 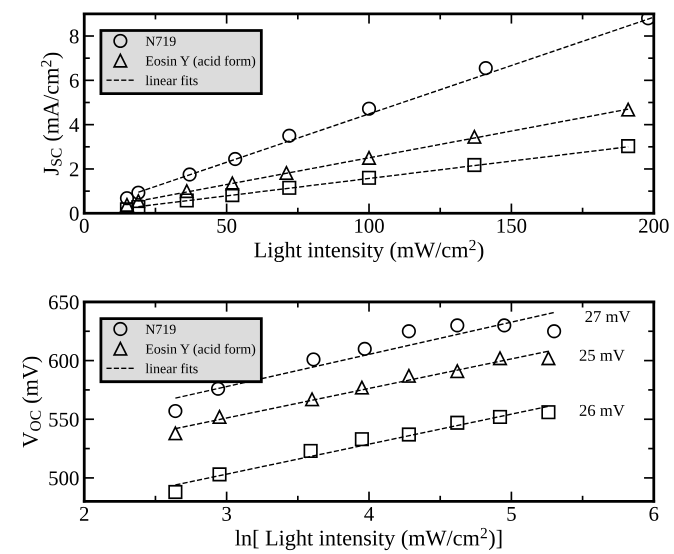 What do you see at coordinates (602, 410) in the screenshot?
I see `annotation: 26 mV` at bounding box center [602, 410].